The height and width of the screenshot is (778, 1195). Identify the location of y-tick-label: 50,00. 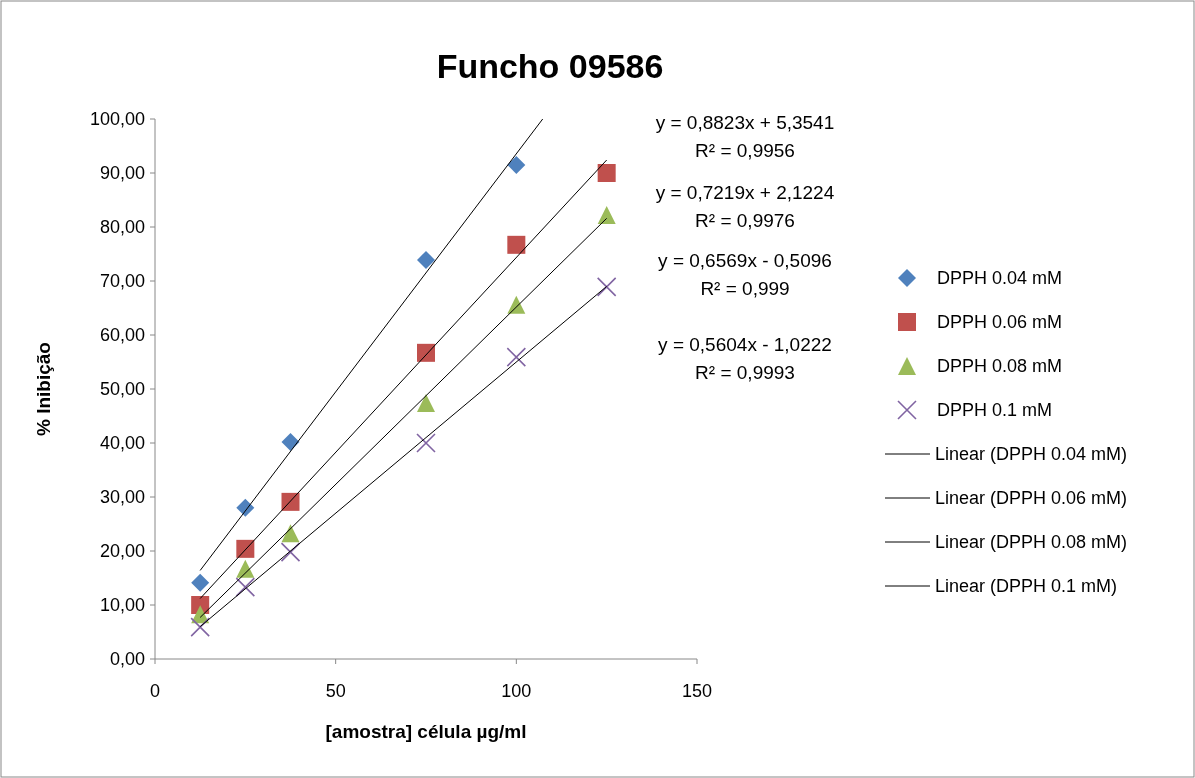
(122, 389).